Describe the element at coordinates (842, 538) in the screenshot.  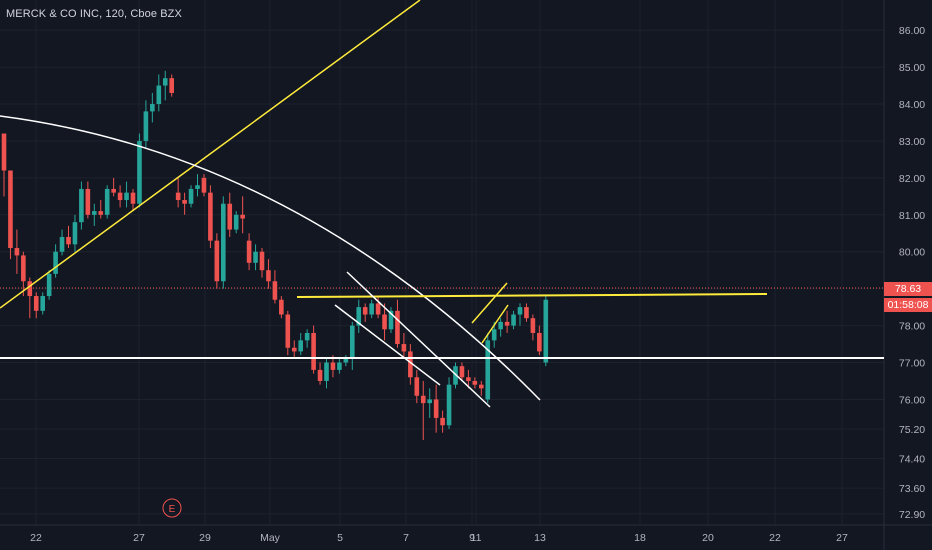
I see `time-tick-label: 27` at that location.